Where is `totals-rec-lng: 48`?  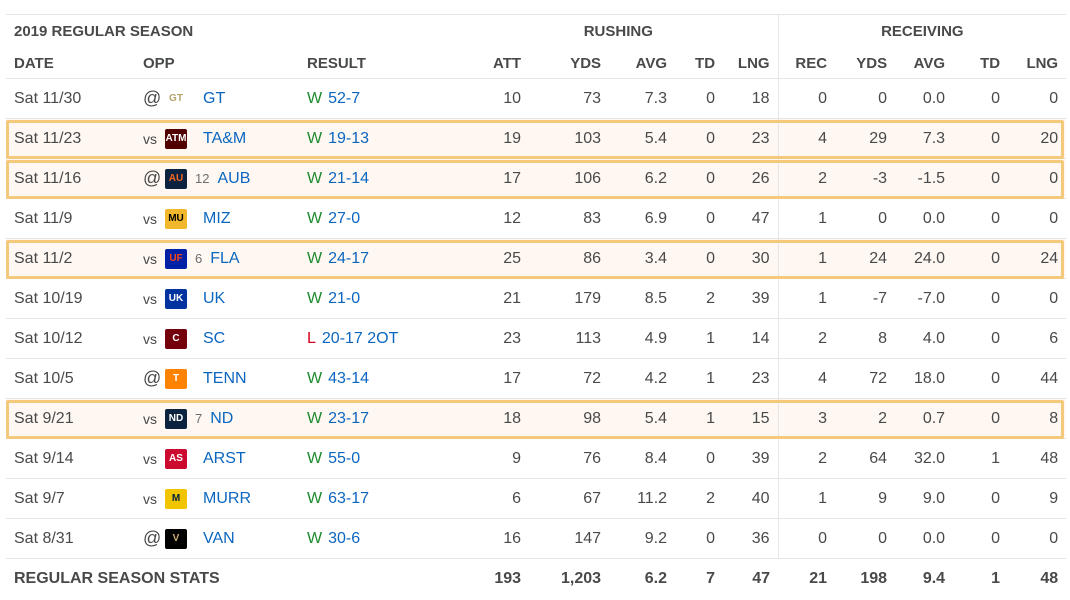 totals-rec-lng: 48 is located at coordinates (1049, 578).